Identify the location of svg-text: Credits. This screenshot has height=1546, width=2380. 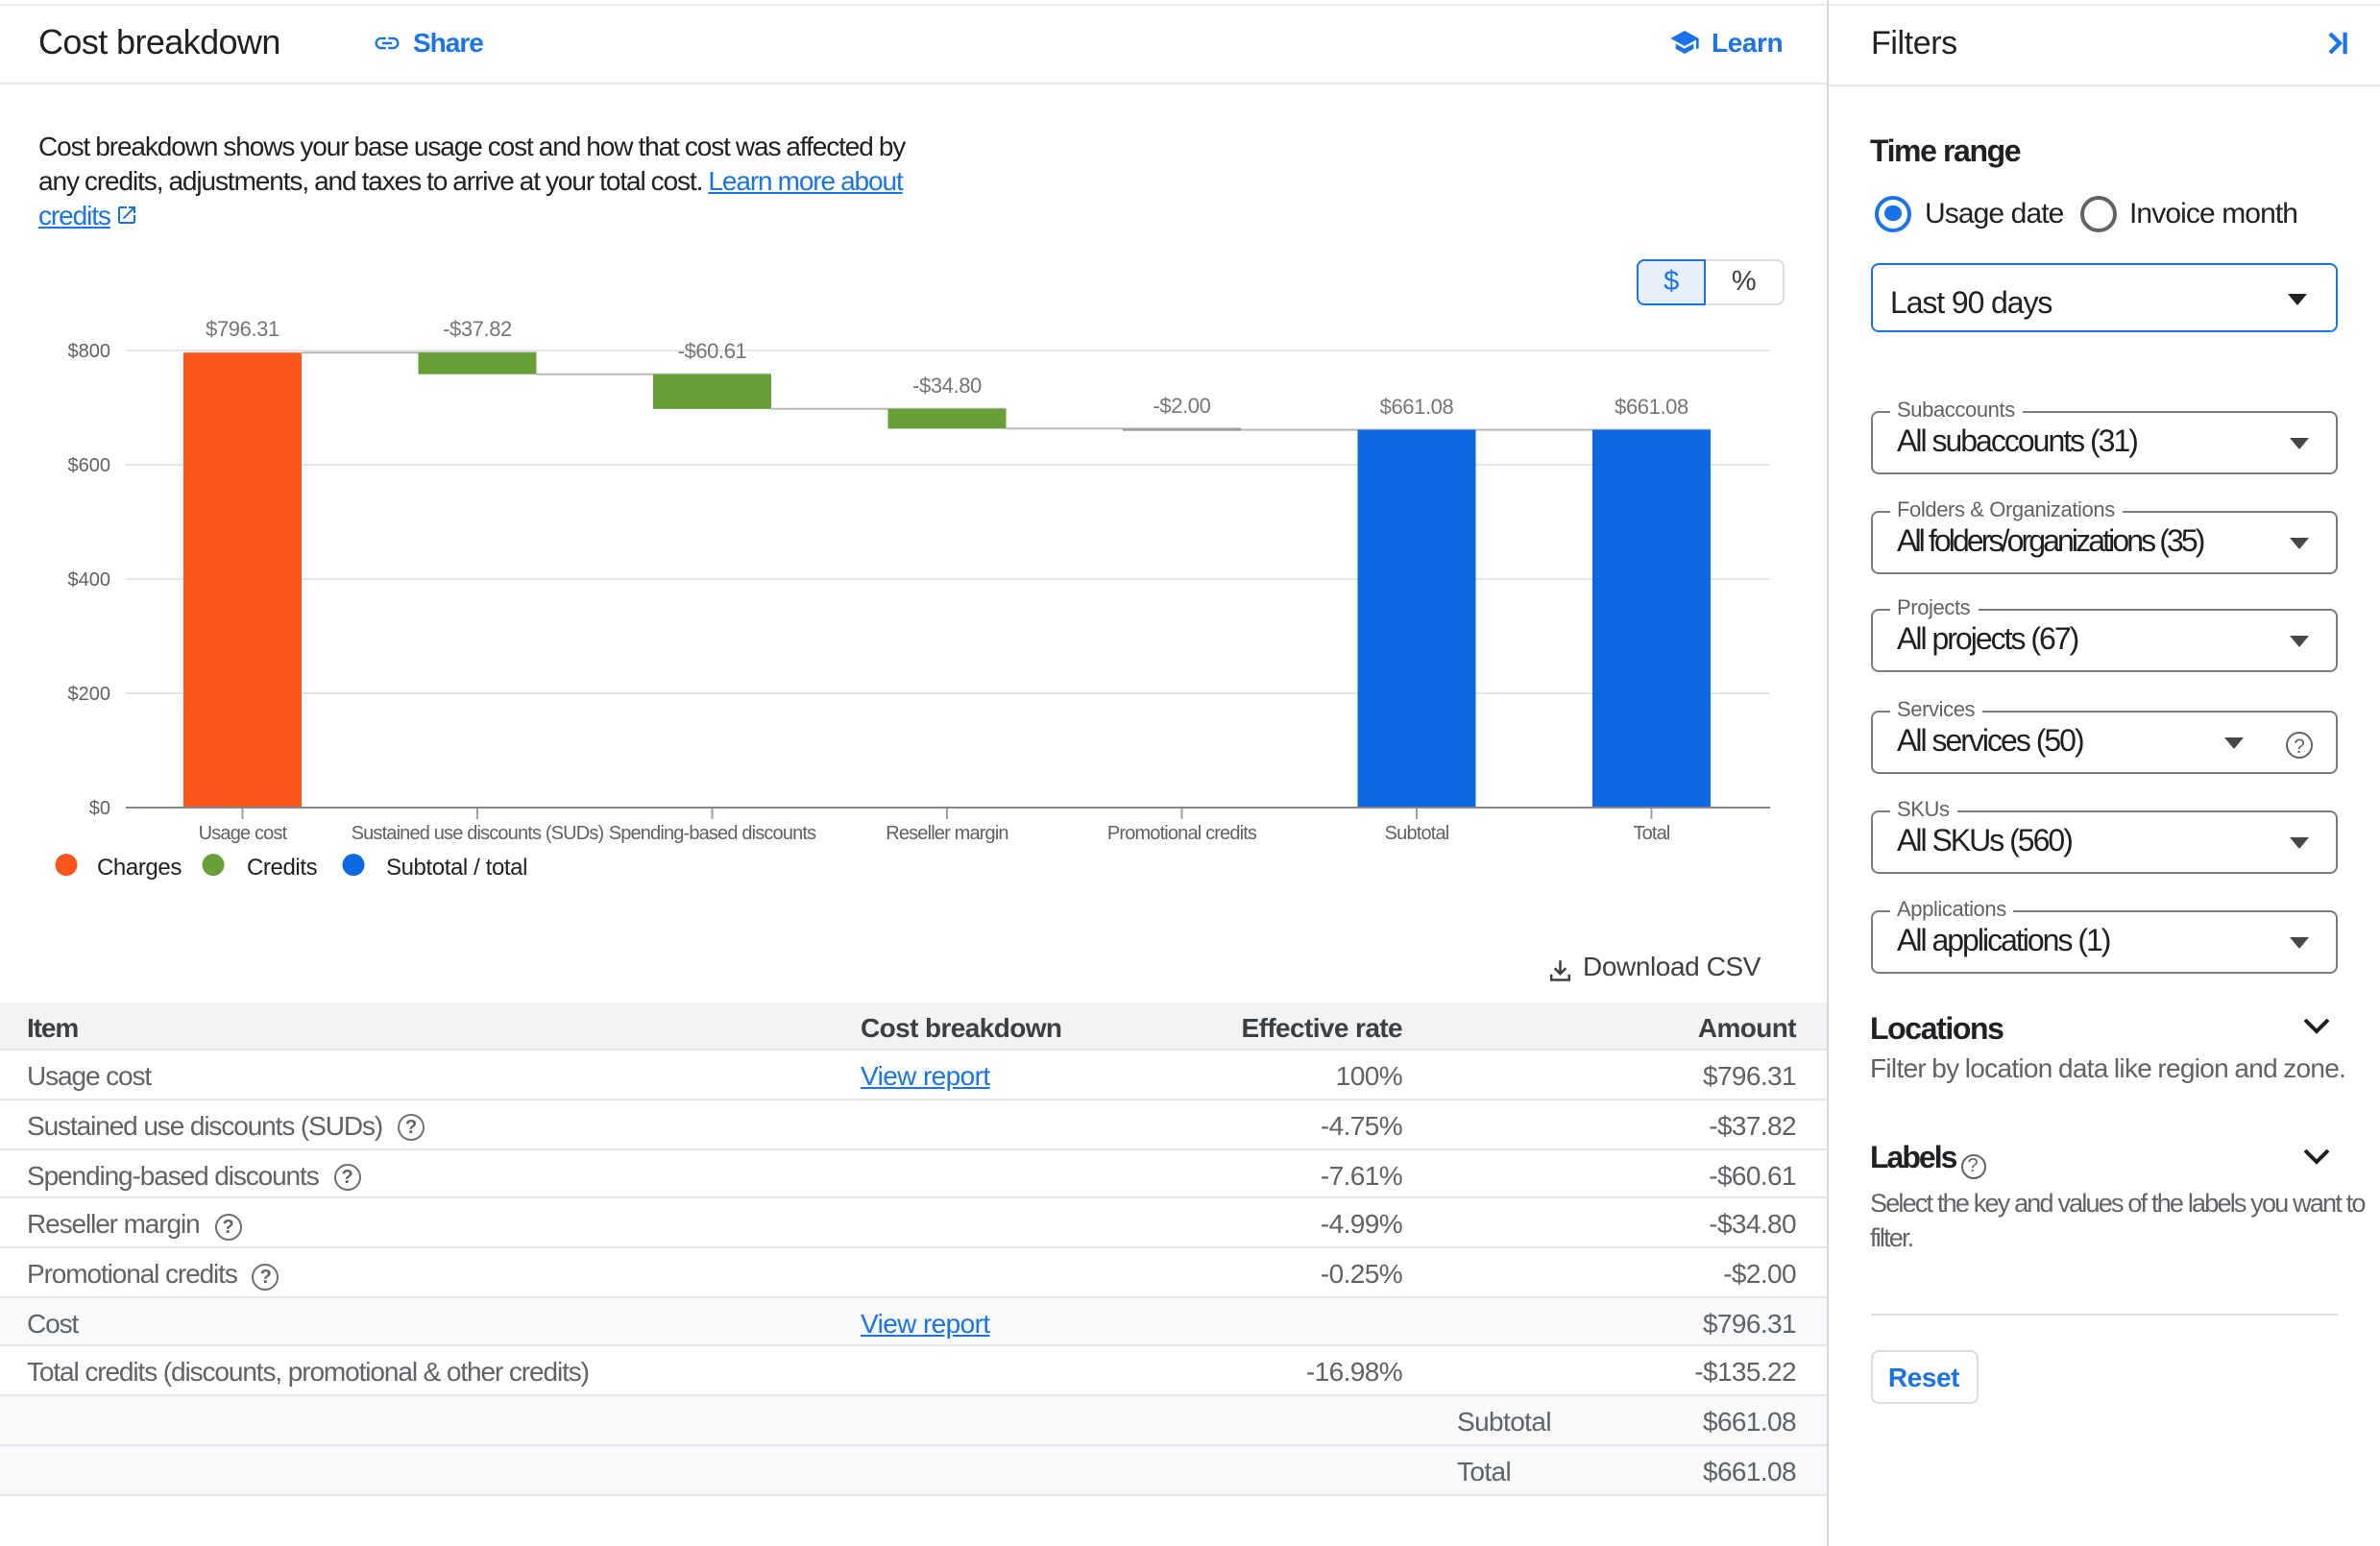
(282, 868).